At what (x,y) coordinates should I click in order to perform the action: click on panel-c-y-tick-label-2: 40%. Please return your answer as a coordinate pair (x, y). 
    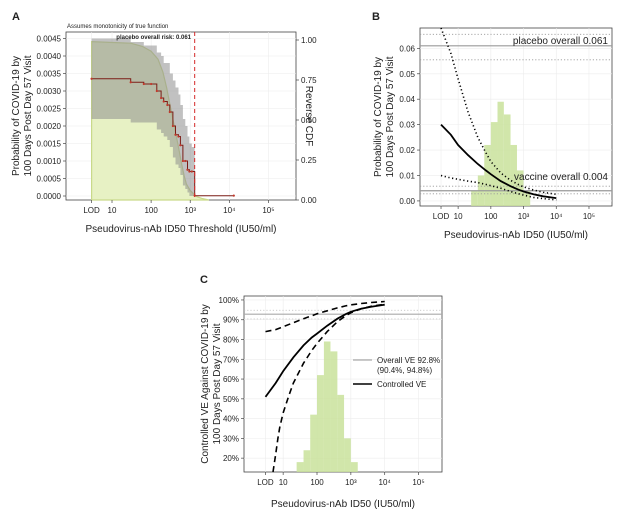
    Looking at the image, I should click on (231, 419).